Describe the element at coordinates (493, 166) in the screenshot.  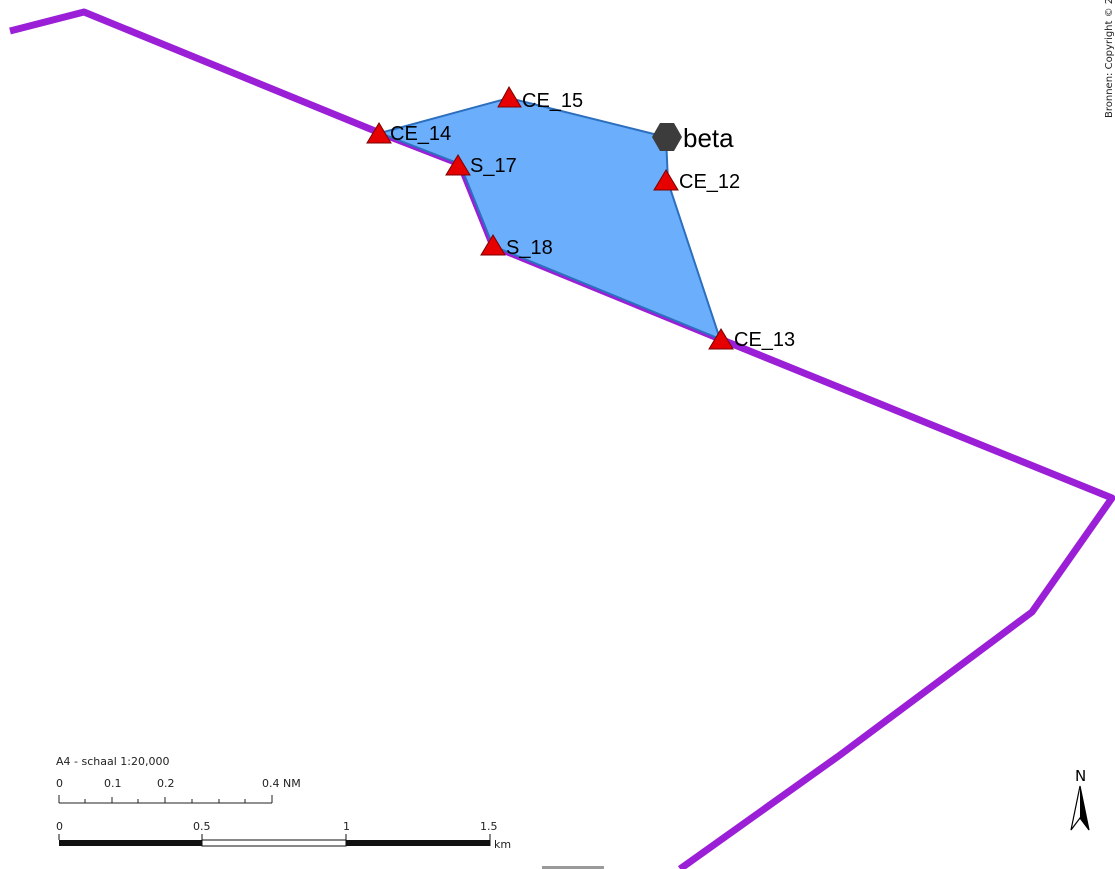
I see `station-label: S_17` at that location.